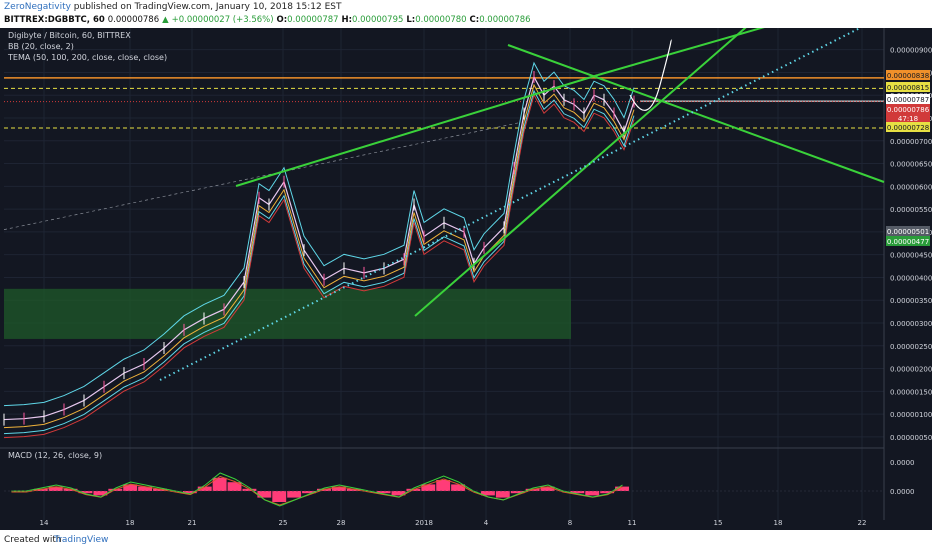 Image resolution: width=932 pixels, height=550 pixels. What do you see at coordinates (441, 20) in the screenshot?
I see `l-value: 0.00000780` at bounding box center [441, 20].